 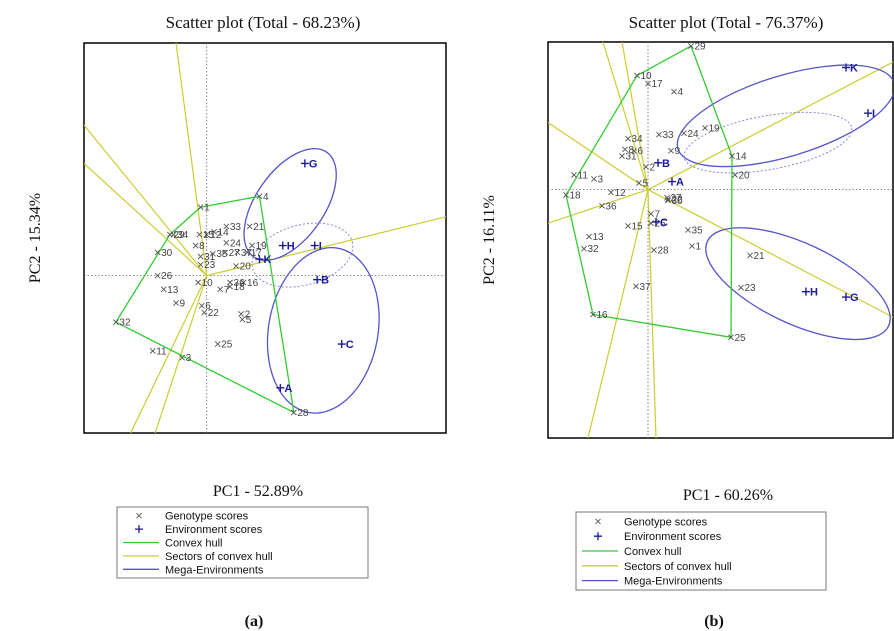 What do you see at coordinates (747, 288) in the screenshot?
I see `chart-b-genotype-23: 23` at bounding box center [747, 288].